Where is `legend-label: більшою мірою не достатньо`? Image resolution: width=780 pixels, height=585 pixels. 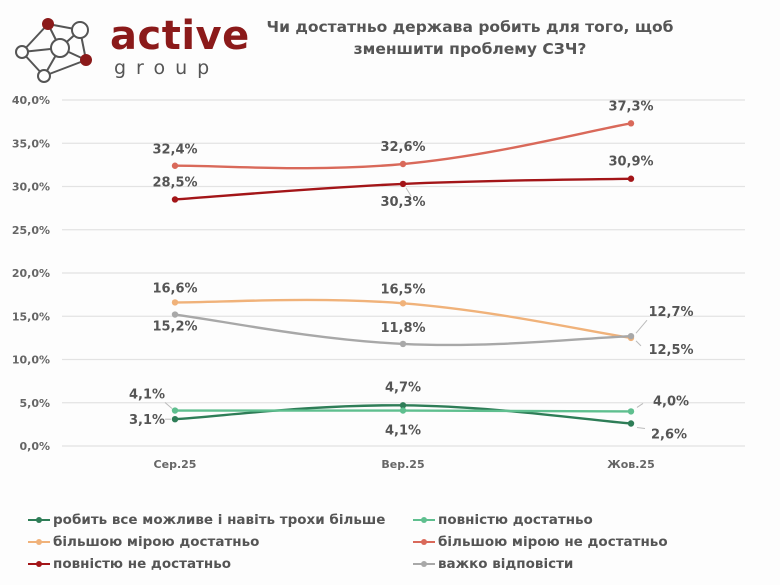 legend-label: більшою мірою не достатньо is located at coordinates (553, 542).